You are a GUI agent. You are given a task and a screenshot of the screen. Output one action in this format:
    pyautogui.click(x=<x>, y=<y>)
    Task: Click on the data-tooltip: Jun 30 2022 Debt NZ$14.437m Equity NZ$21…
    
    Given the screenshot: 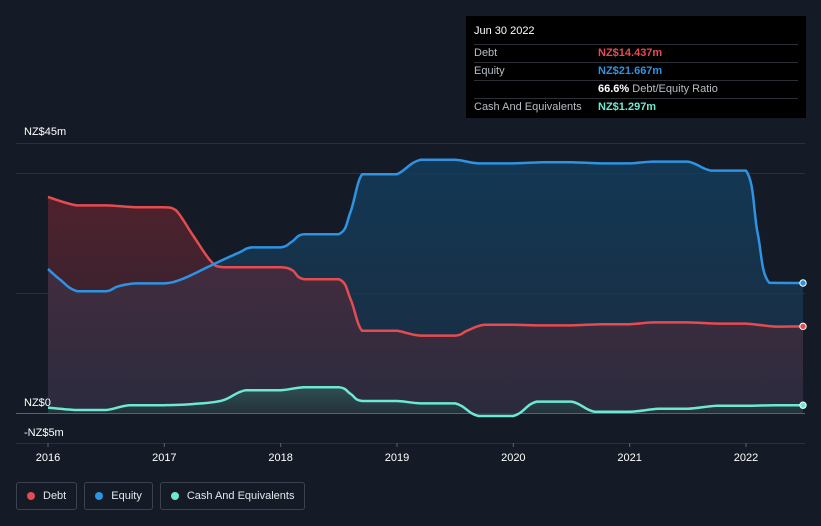 What is the action you would take?
    pyautogui.click(x=636, y=67)
    